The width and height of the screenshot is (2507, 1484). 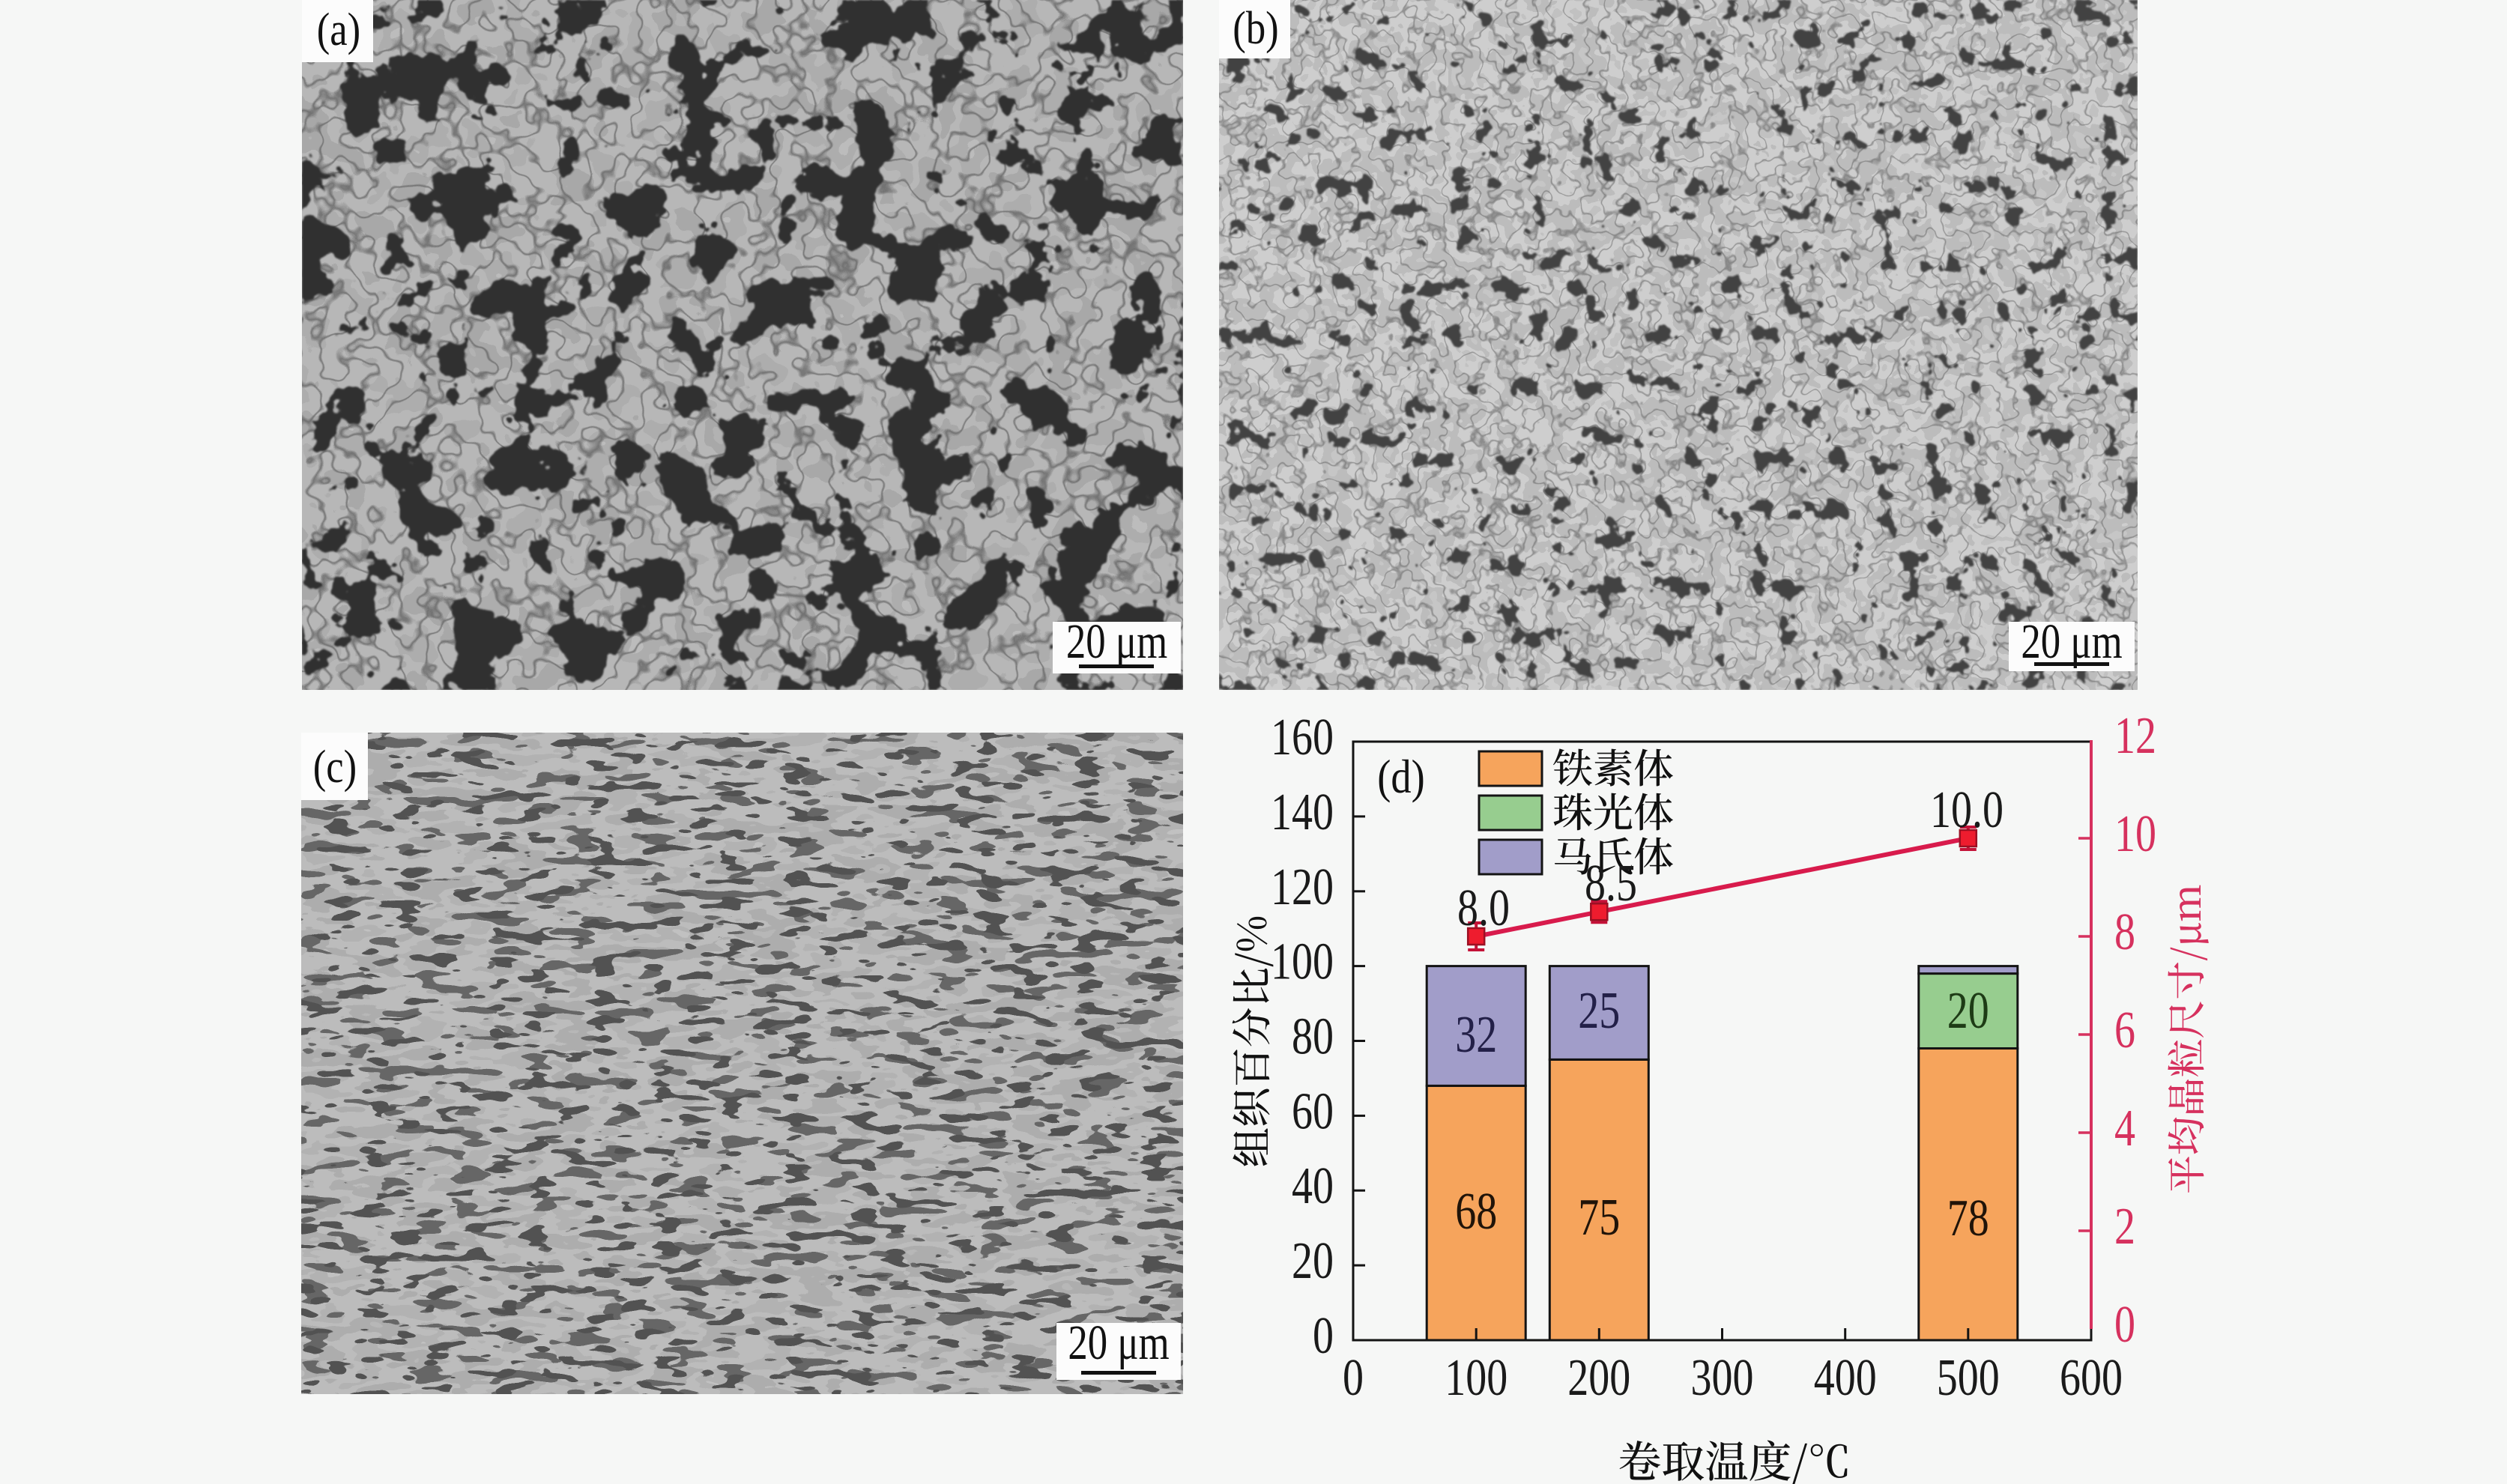 I want to click on svg-text: 6, so click(x=2124, y=1030).